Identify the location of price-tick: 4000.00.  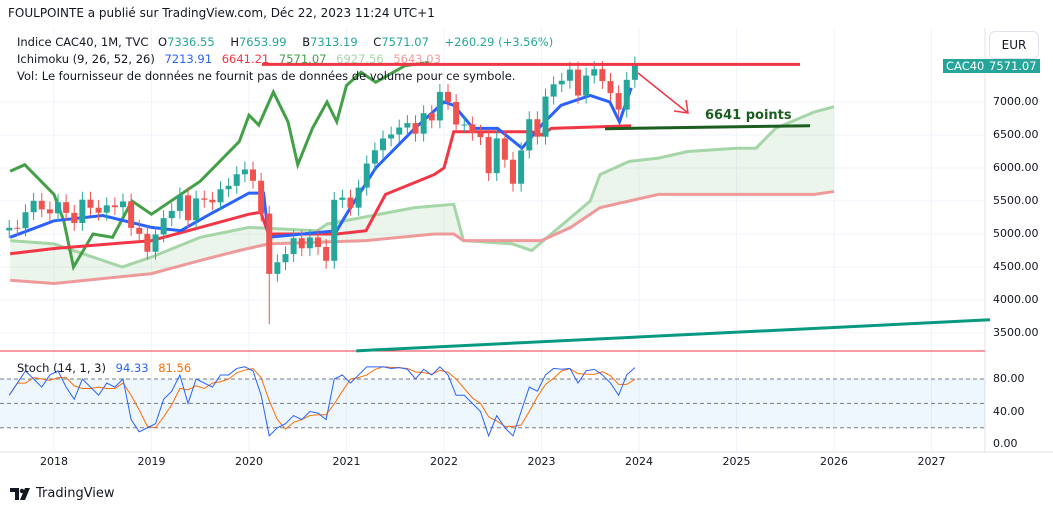
(1016, 299).